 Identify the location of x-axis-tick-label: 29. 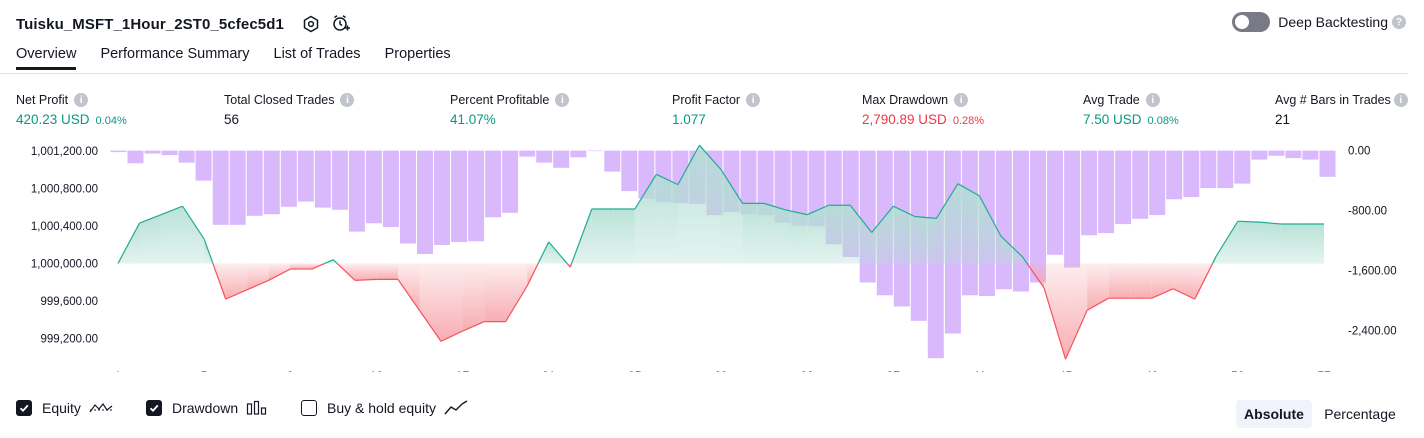
(721, 370).